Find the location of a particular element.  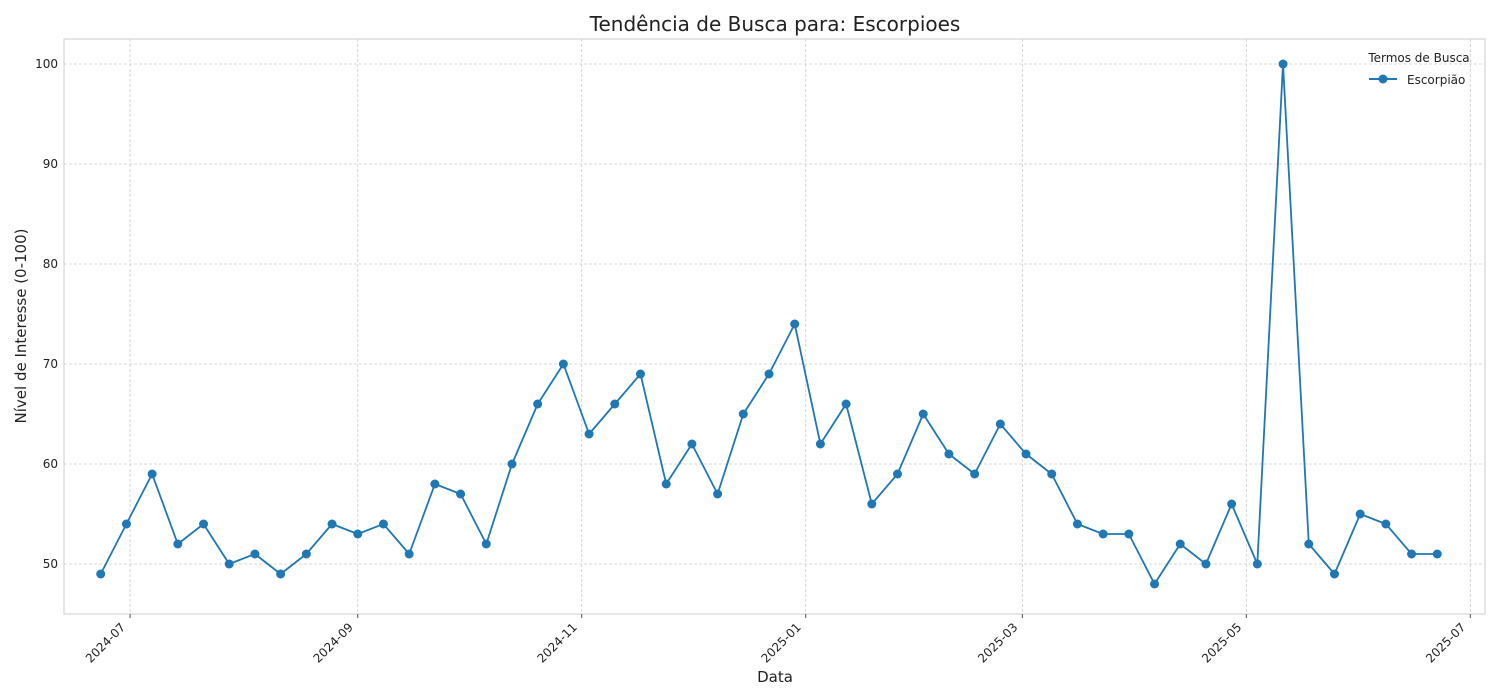

y-tick-label: 70 is located at coordinates (50, 364).